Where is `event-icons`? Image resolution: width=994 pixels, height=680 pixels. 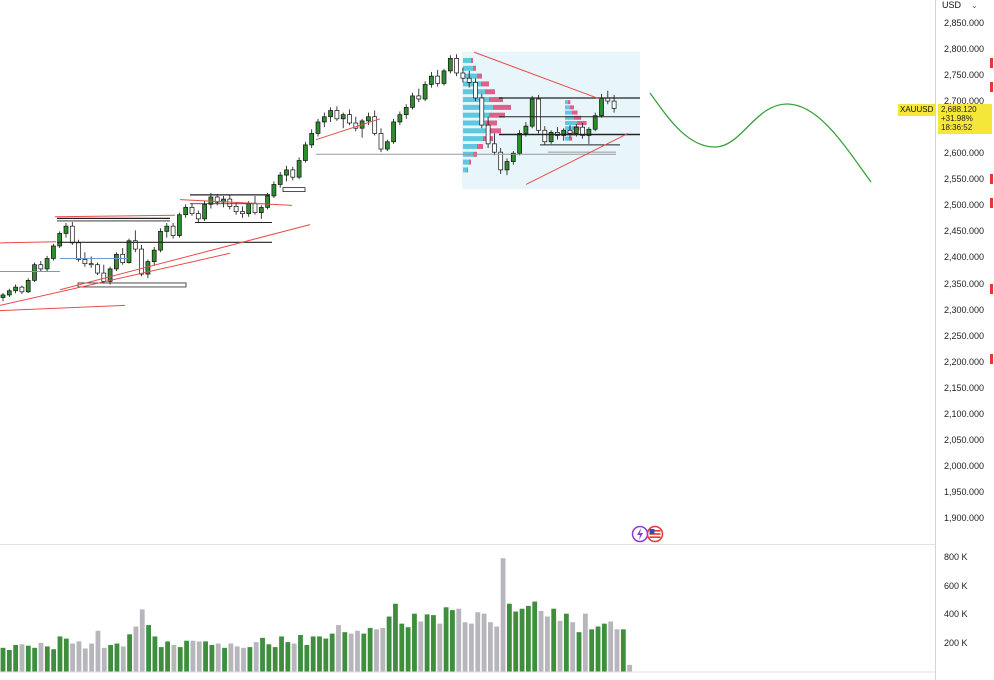 event-icons is located at coordinates (648, 534).